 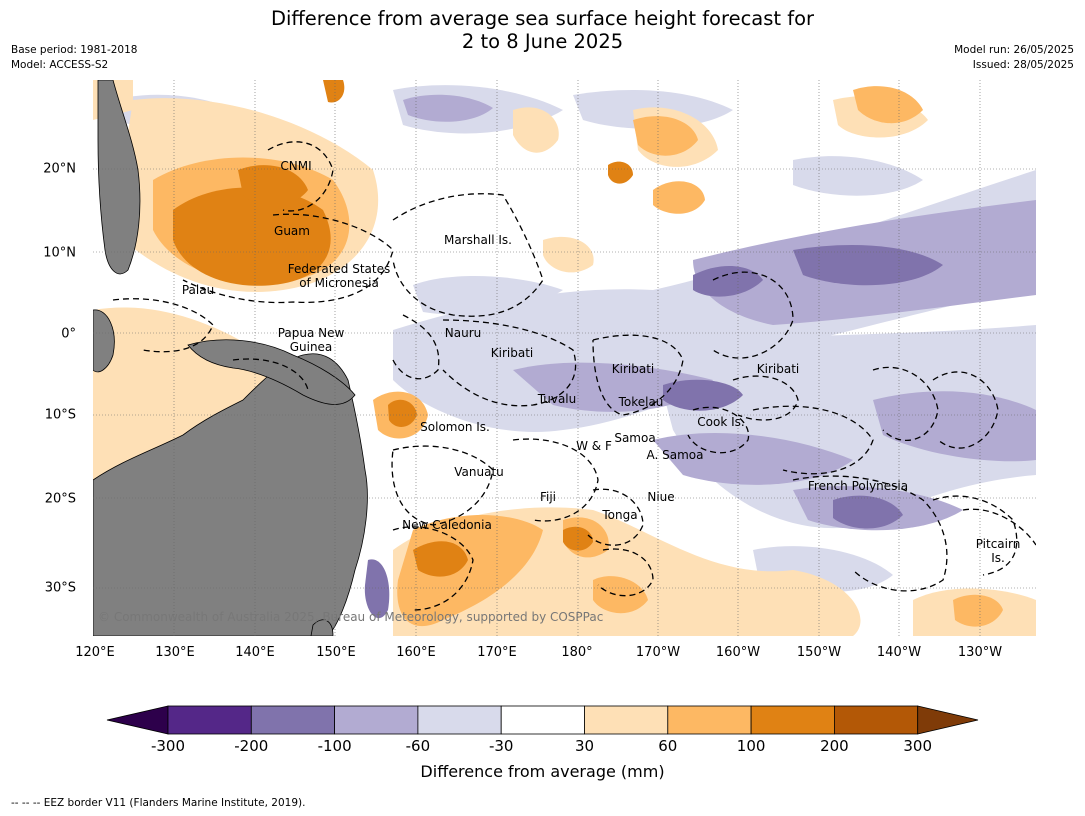 What do you see at coordinates (661, 497) in the screenshot?
I see `label-niue: Niue` at bounding box center [661, 497].